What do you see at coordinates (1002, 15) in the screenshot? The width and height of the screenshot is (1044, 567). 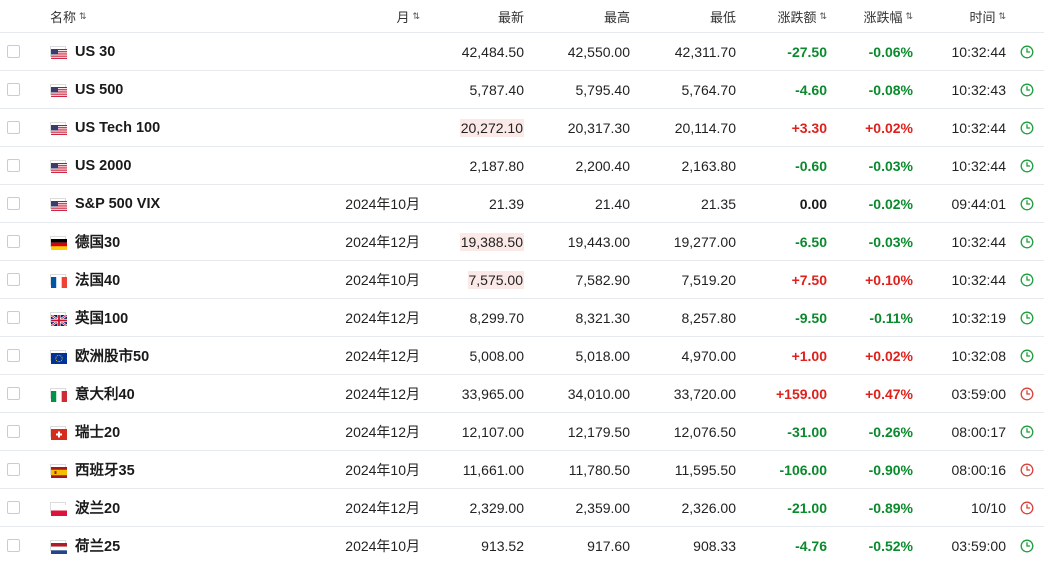 I see `sort-arrows-icon: ⇅` at bounding box center [1002, 15].